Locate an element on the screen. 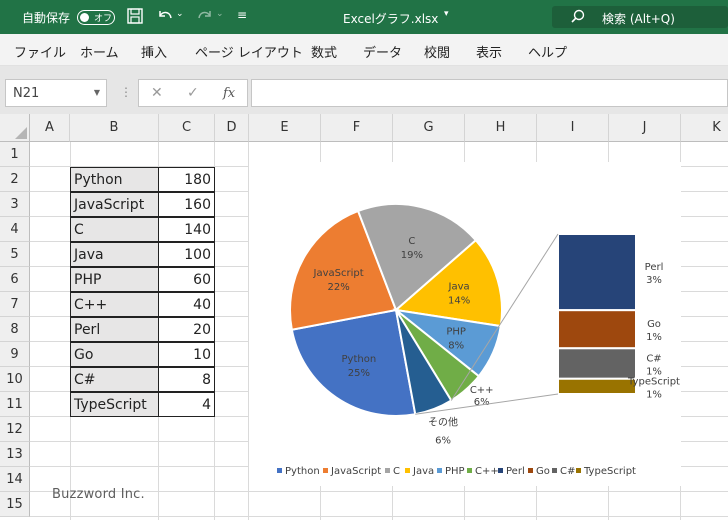 This screenshot has width=728, height=520. row-header: 6 is located at coordinates (15, 279).